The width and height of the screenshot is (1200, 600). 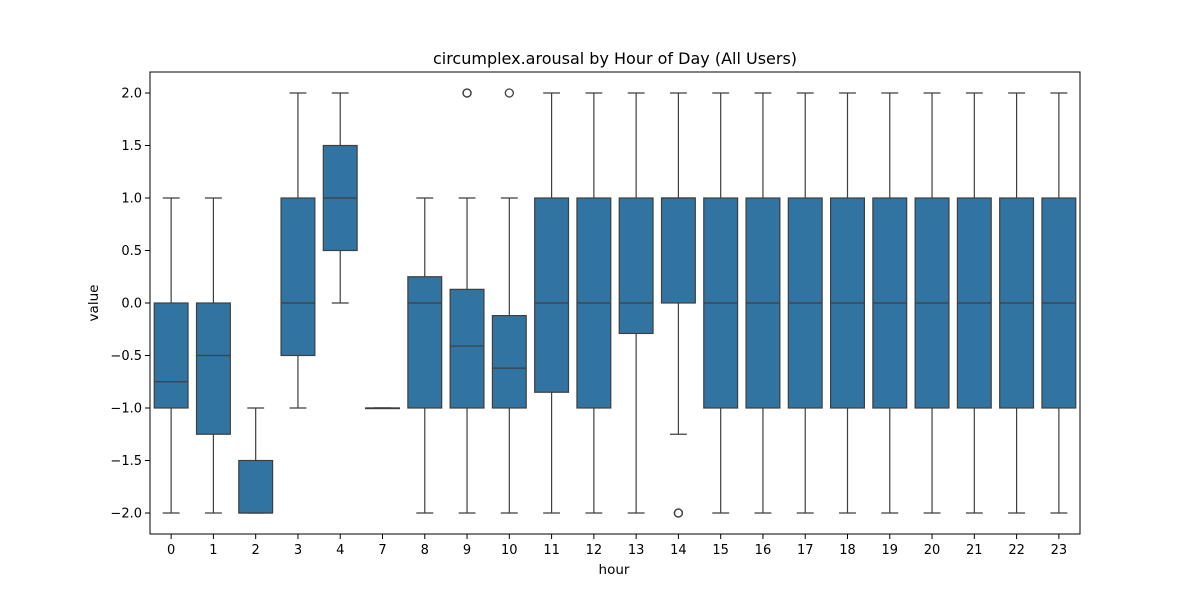 I want to click on x-tick-label: 18, so click(x=847, y=550).